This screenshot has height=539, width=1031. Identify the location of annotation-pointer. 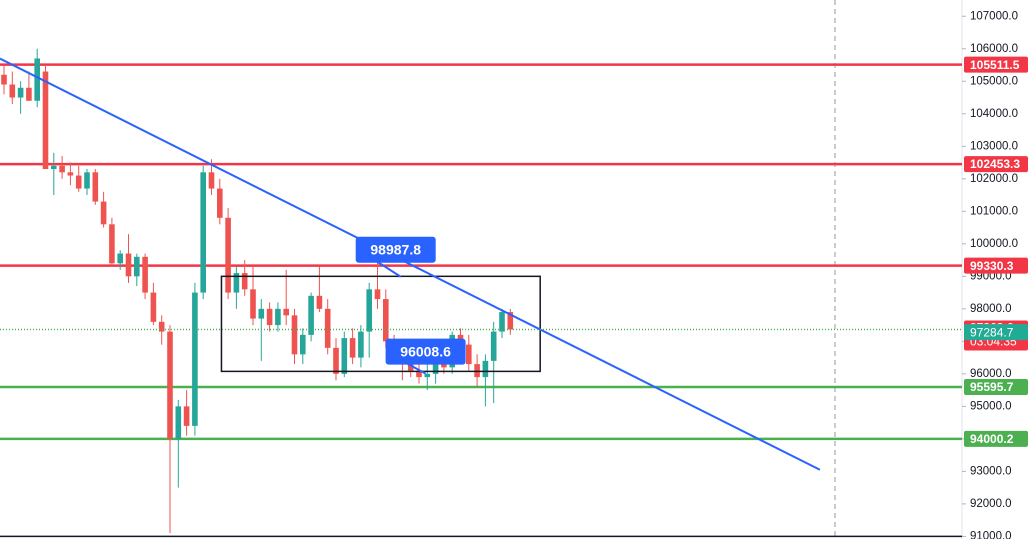
(388, 268).